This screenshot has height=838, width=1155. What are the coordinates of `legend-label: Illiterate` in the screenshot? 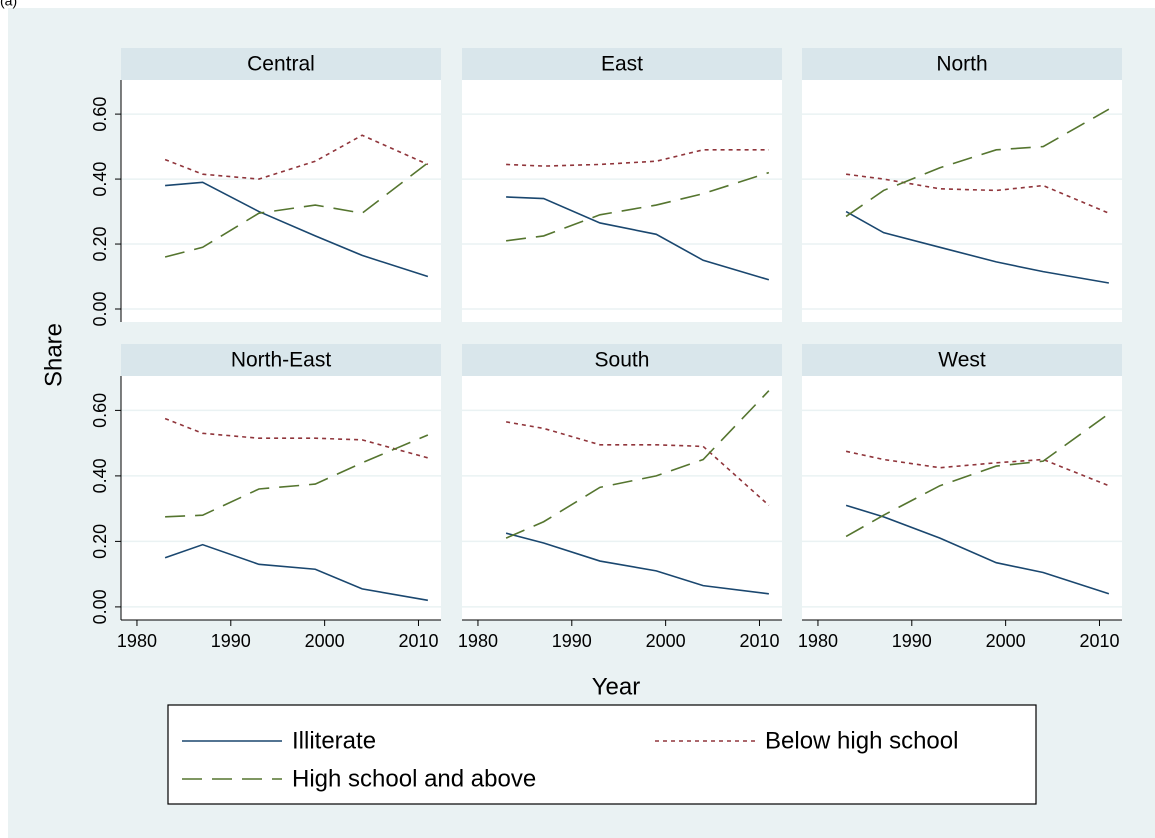 It's located at (334, 740).